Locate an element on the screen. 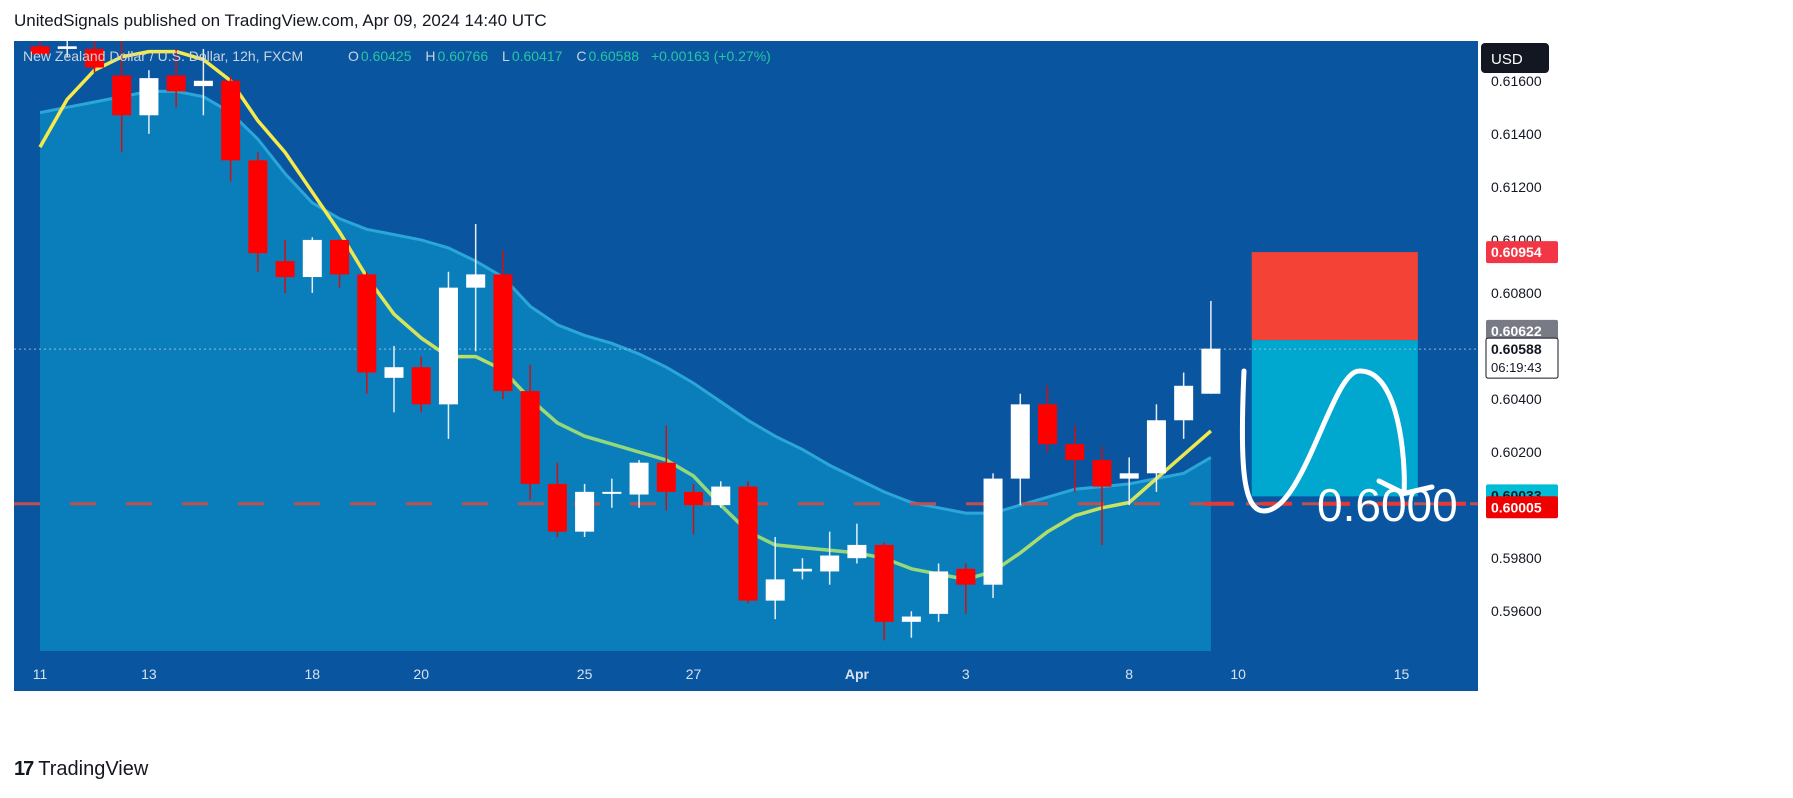  last-price-bg is located at coordinates (1522, 358).